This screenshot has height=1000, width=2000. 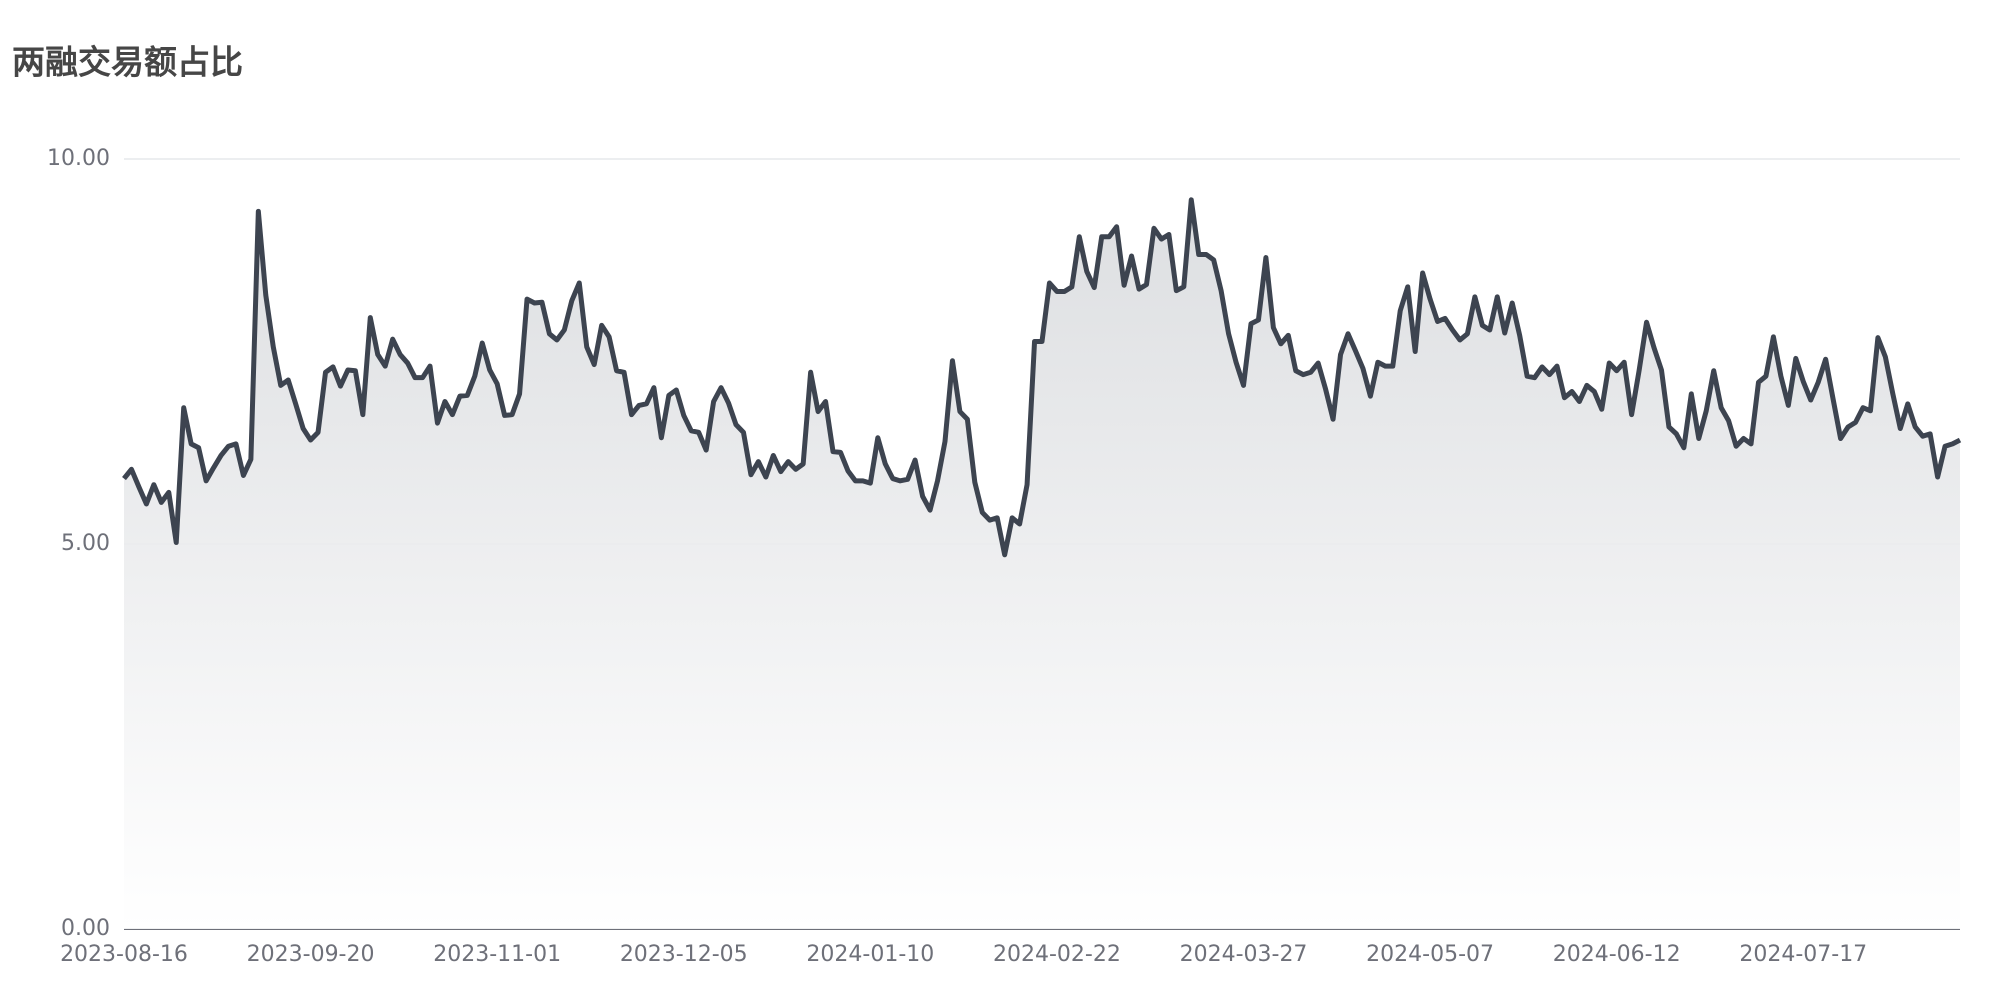 What do you see at coordinates (85, 928) in the screenshot?
I see `y-tick-label: 0.00` at bounding box center [85, 928].